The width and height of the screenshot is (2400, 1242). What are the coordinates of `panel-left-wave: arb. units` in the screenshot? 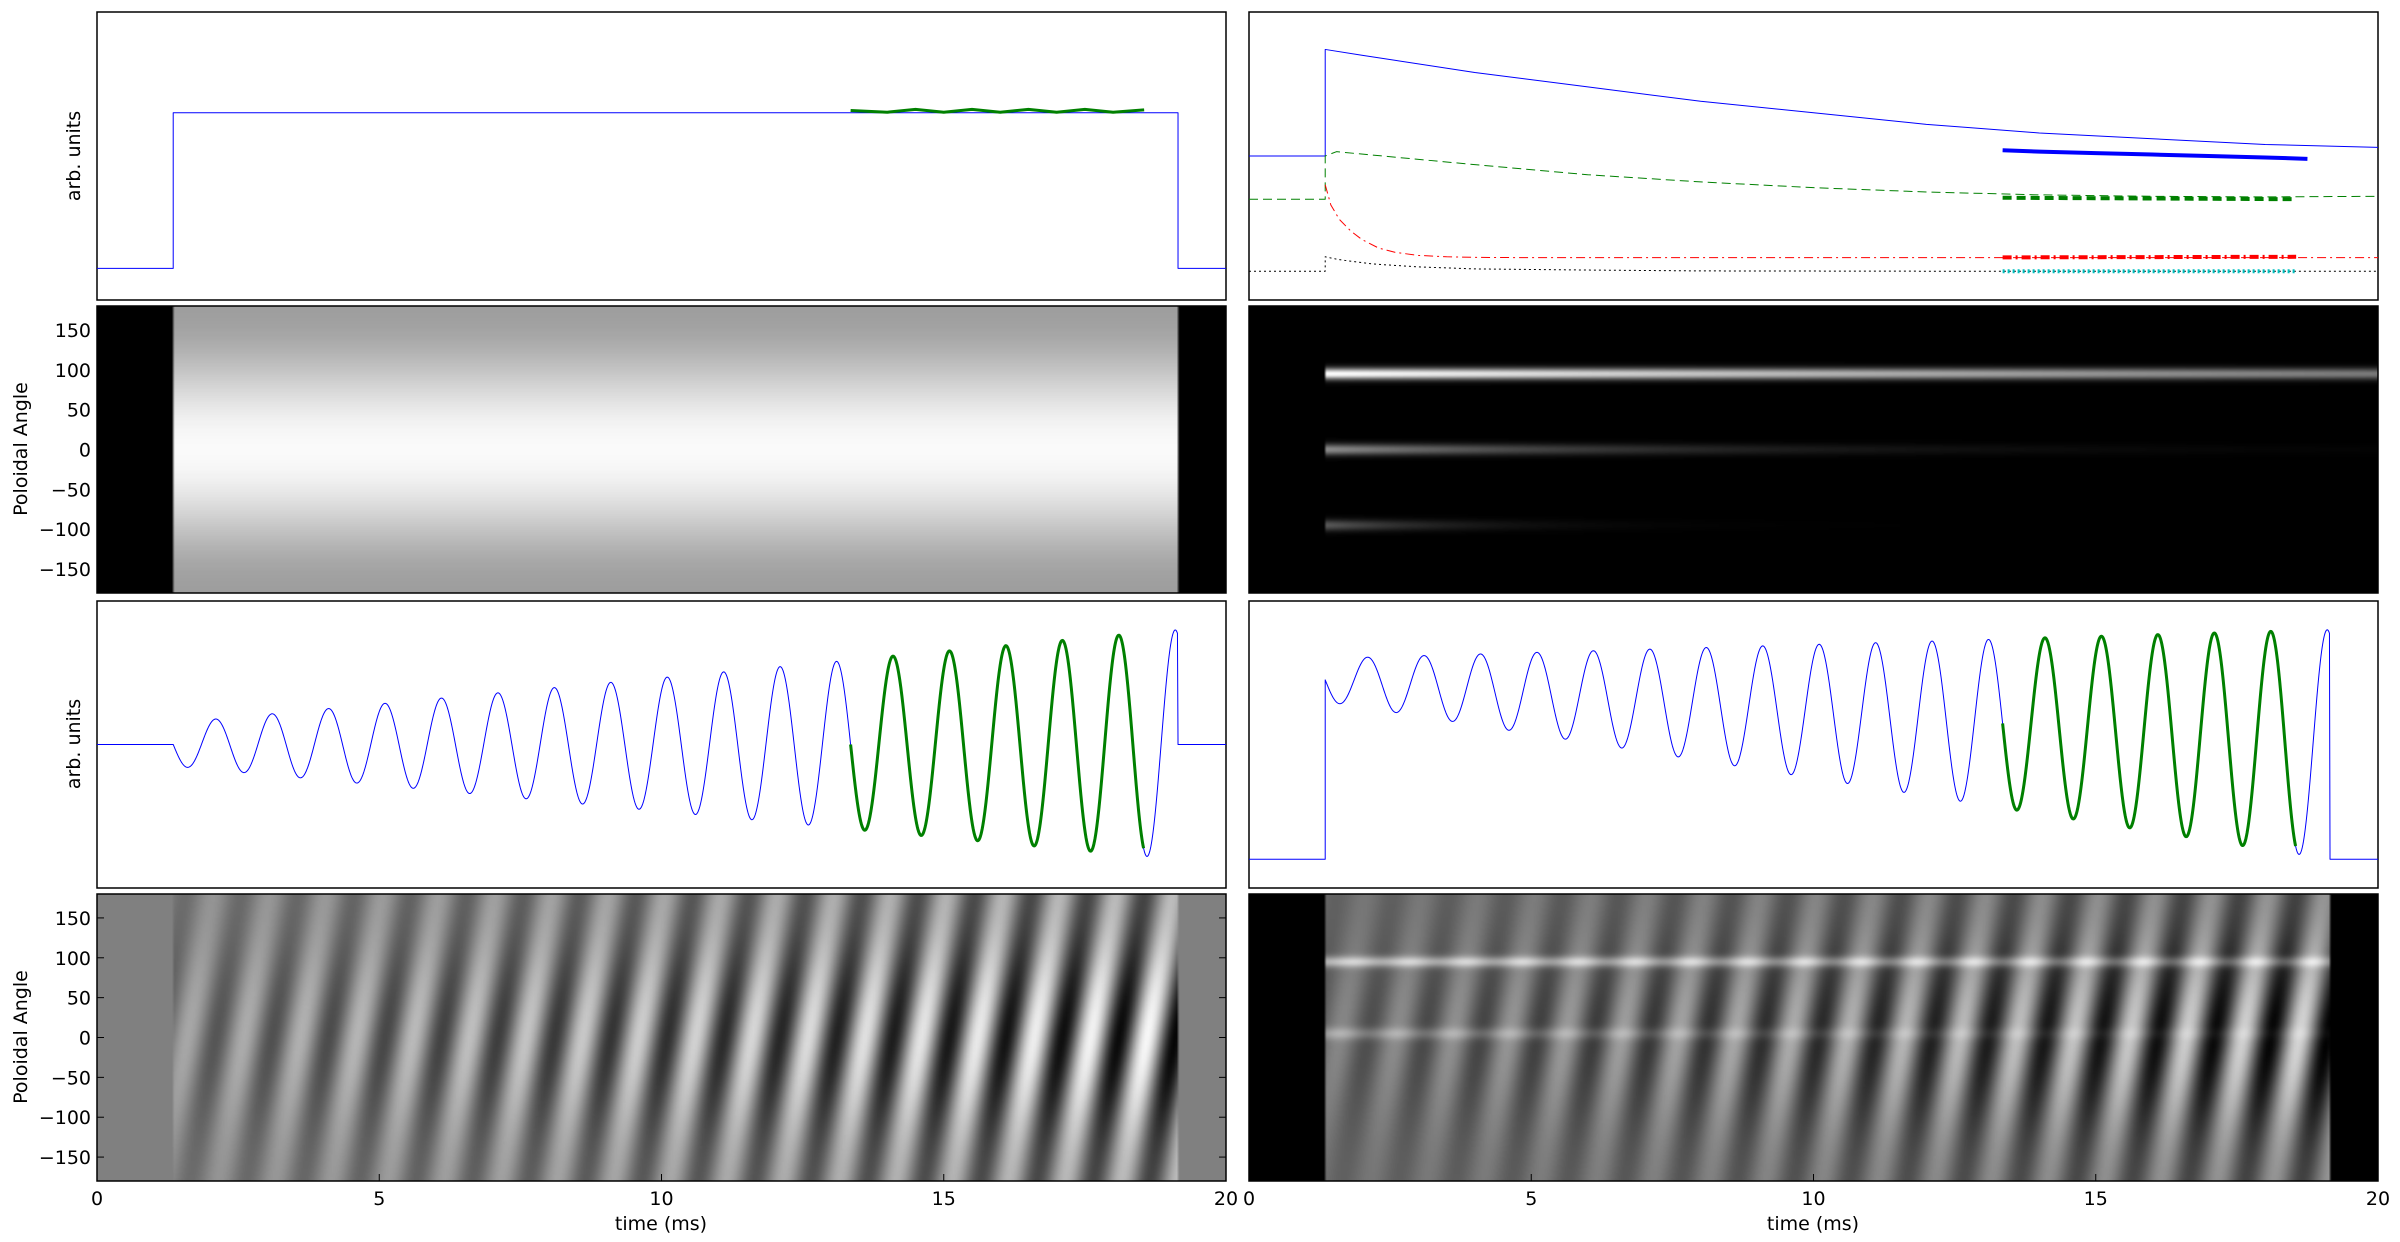 It's located at (645, 744).